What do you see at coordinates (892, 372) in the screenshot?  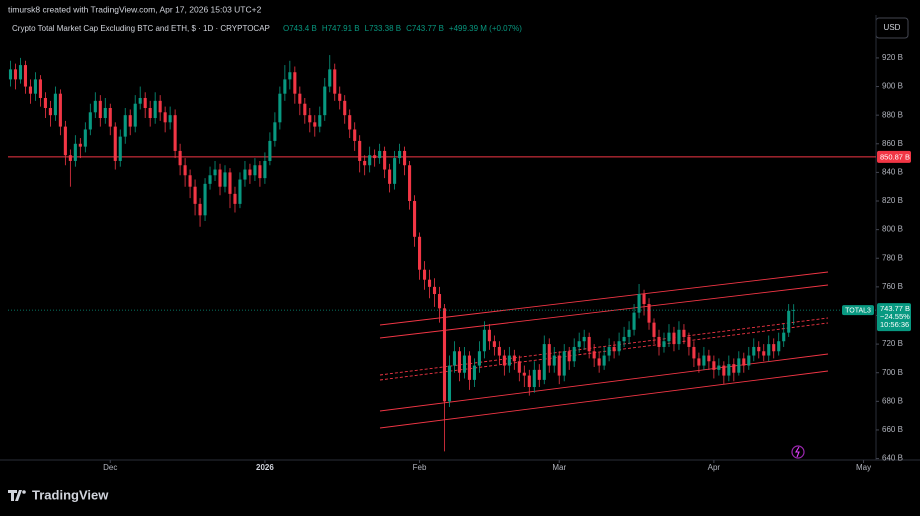 I see `y-tick-label: 700 B` at bounding box center [892, 372].